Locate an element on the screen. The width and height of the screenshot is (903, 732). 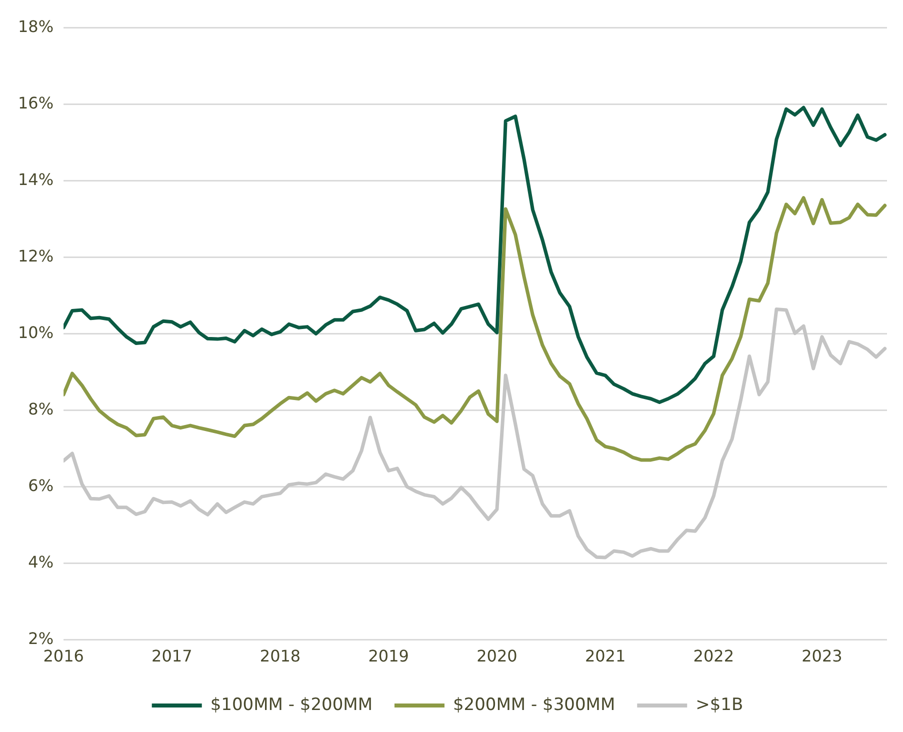
x-tick-label: 2019 is located at coordinates (388, 656).